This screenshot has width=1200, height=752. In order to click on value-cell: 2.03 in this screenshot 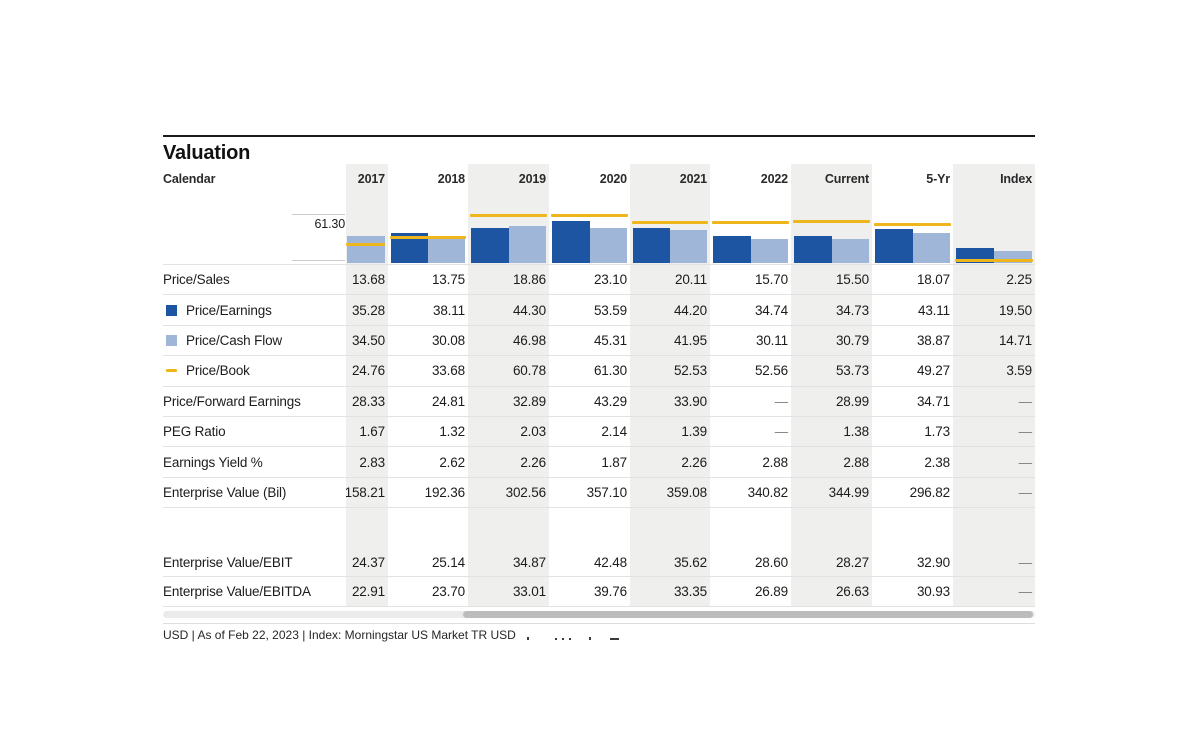, I will do `click(533, 432)`.